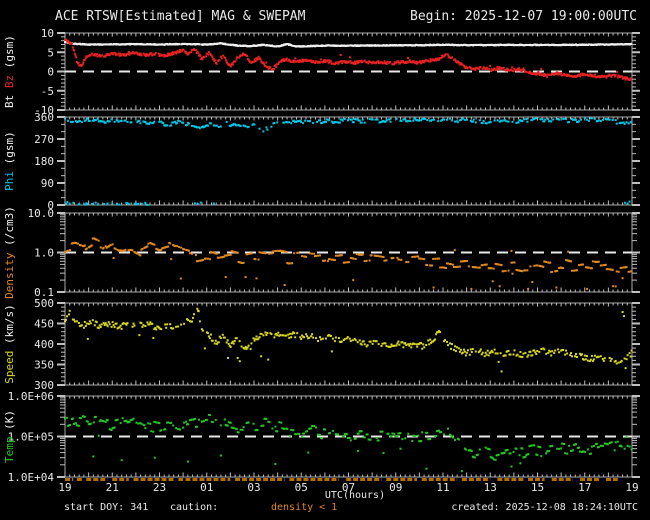  What do you see at coordinates (348, 263) in the screenshot?
I see `series-Density` at bounding box center [348, 263].